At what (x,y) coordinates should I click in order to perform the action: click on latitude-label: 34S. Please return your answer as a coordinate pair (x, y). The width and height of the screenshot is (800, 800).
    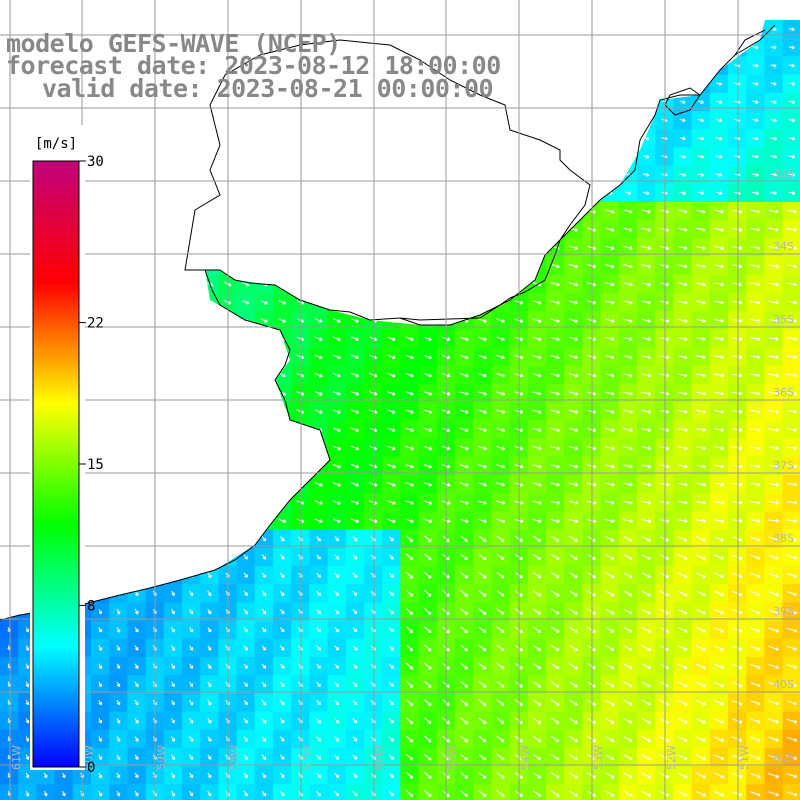
    Looking at the image, I should click on (783, 246).